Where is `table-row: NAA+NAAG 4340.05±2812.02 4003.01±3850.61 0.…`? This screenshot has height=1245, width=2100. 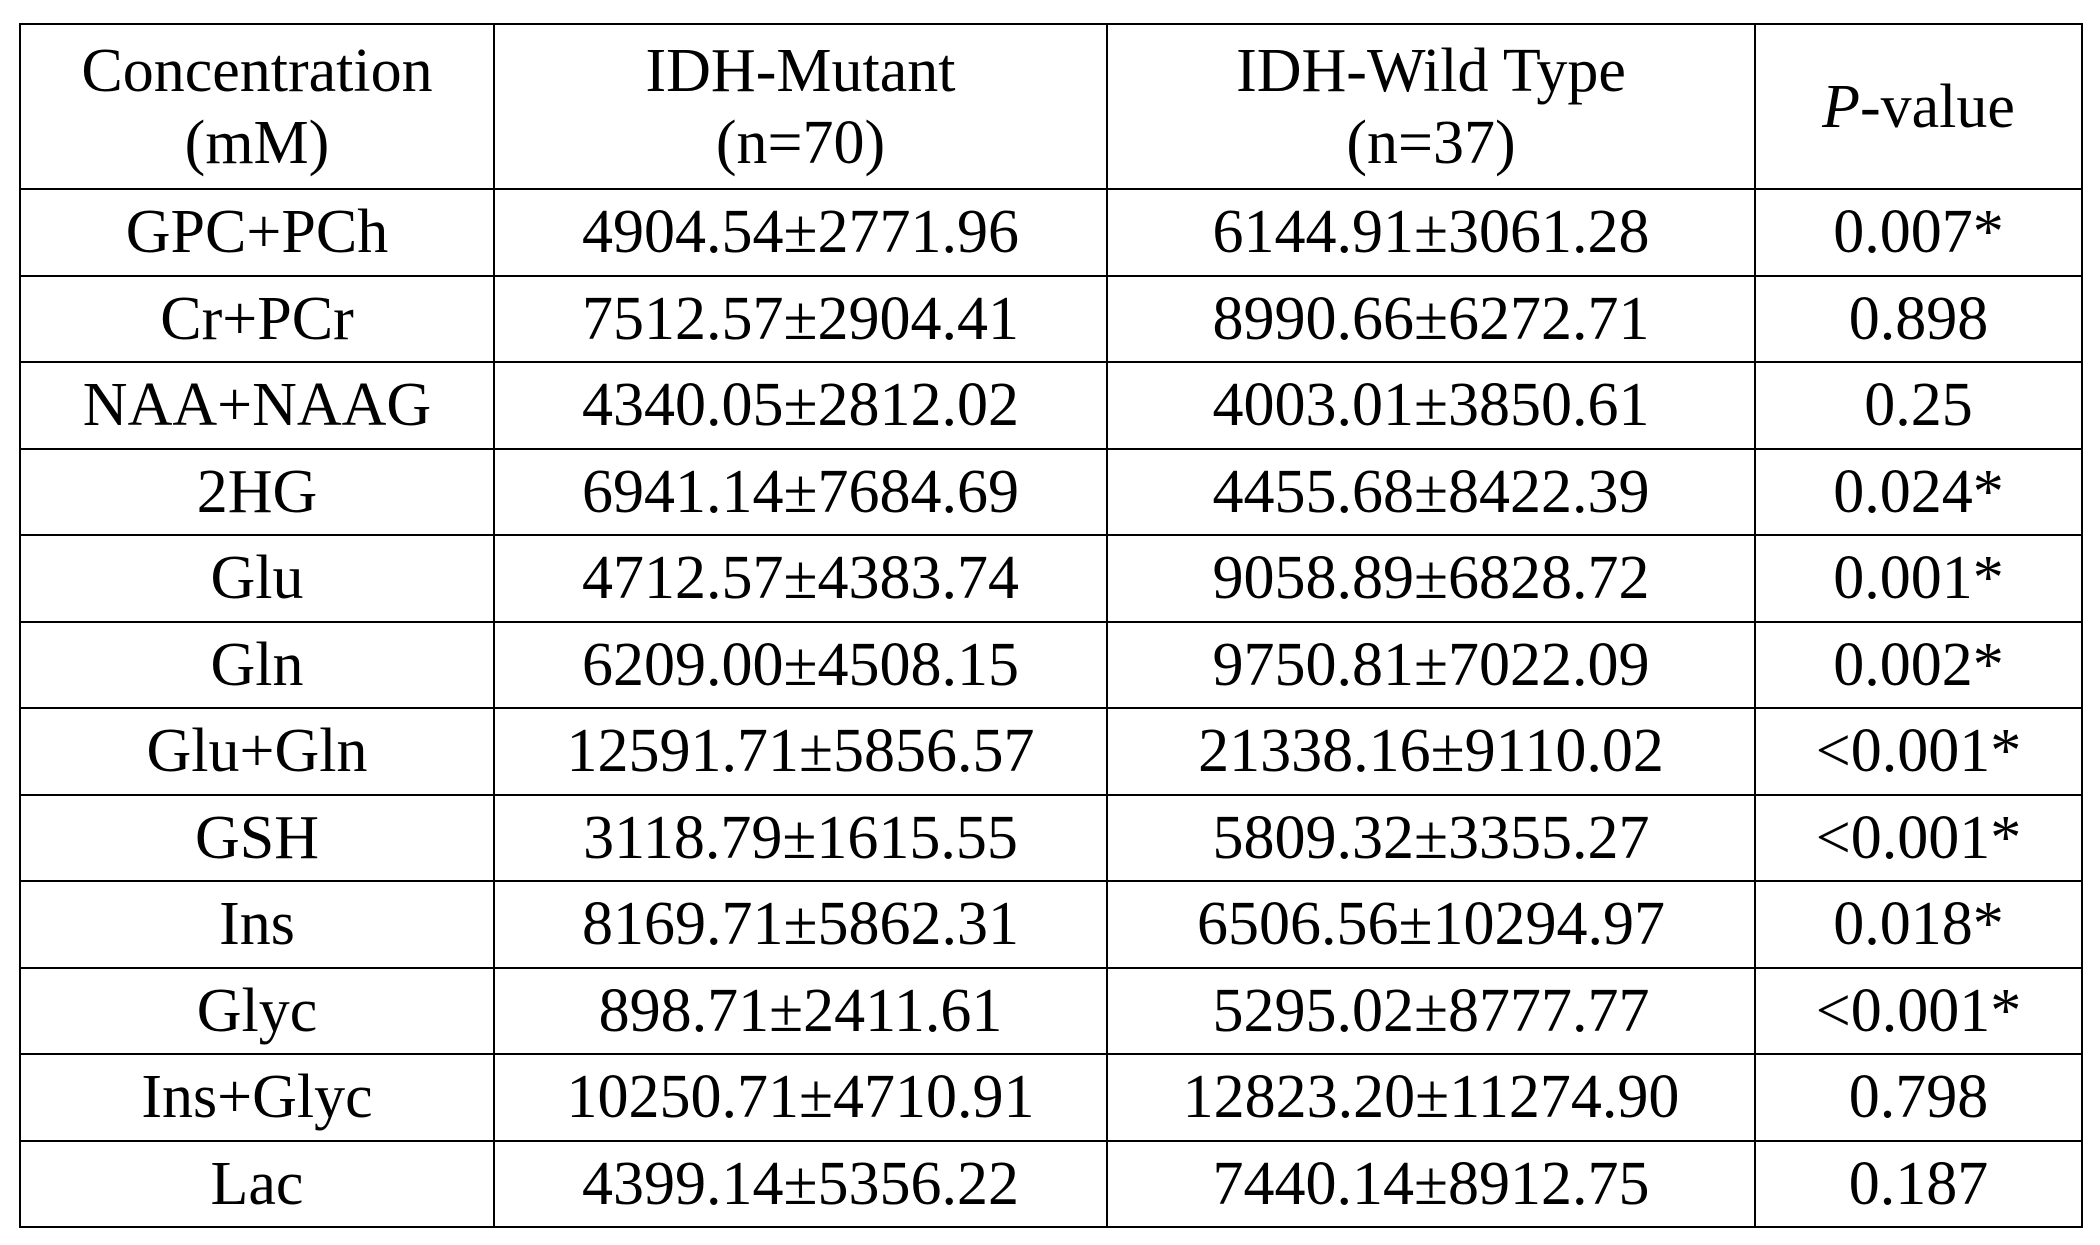
table-row: NAA+NAAG 4340.05±2812.02 4003.01±3850.61 0.… is located at coordinates (1051, 405).